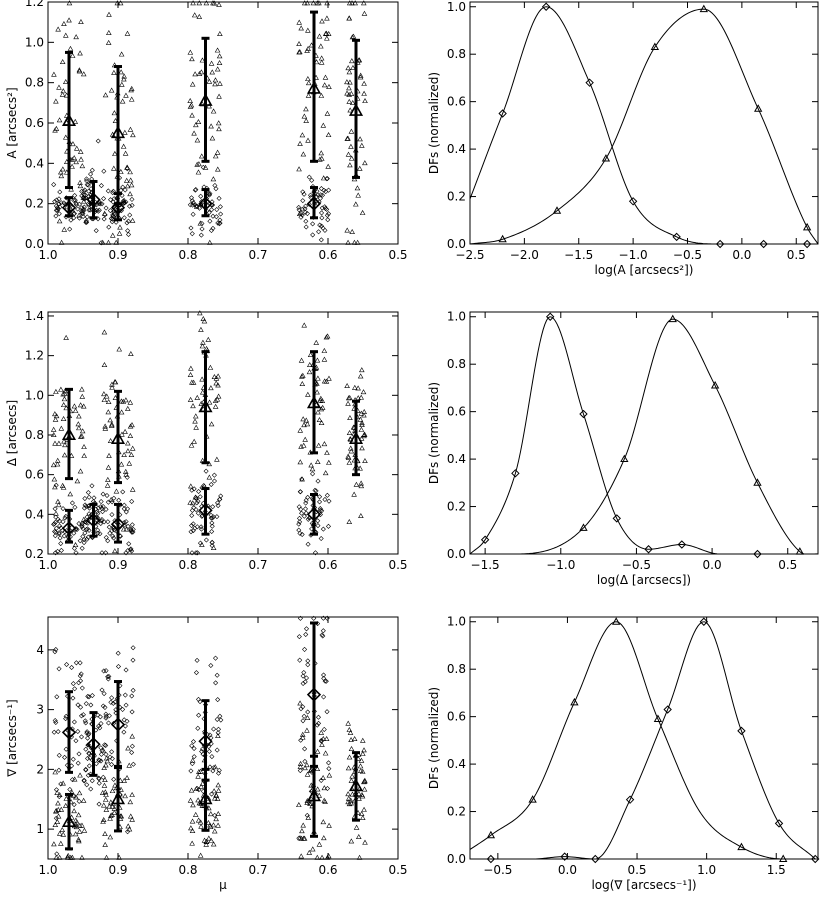 The width and height of the screenshot is (820, 907). I want to click on x-tick-label: 0.0, so click(712, 565).